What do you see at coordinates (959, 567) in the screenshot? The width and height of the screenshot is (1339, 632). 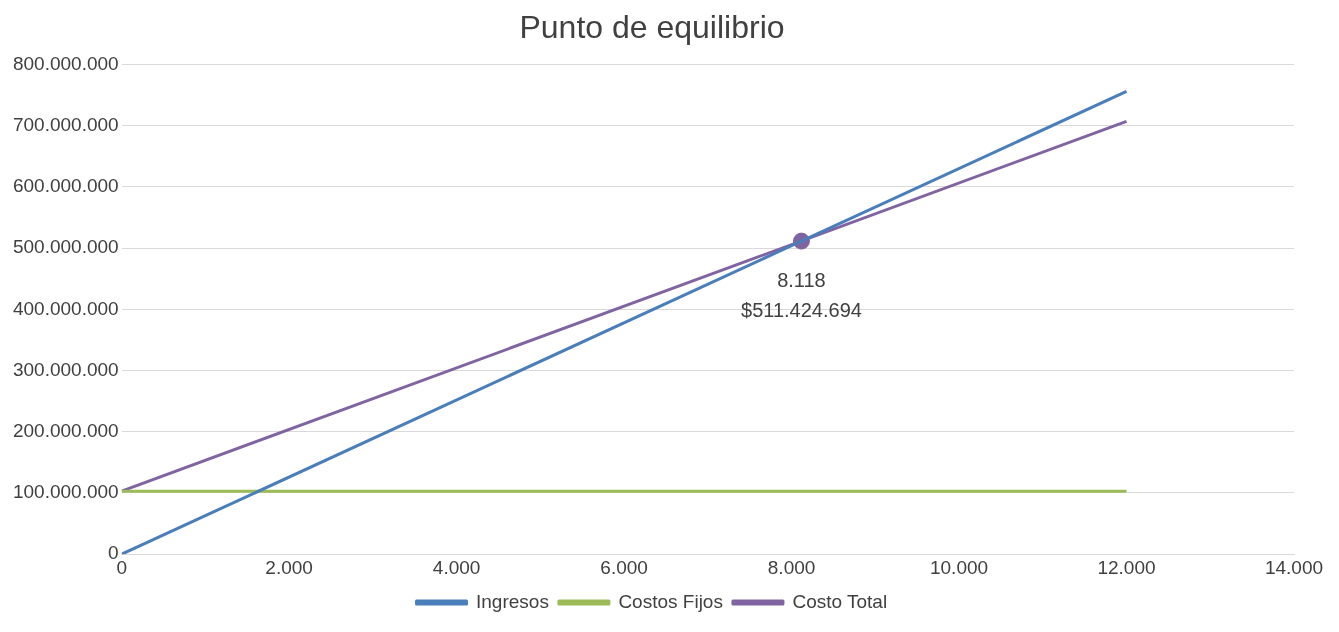 I see `x-tick-label: 10.000` at bounding box center [959, 567].